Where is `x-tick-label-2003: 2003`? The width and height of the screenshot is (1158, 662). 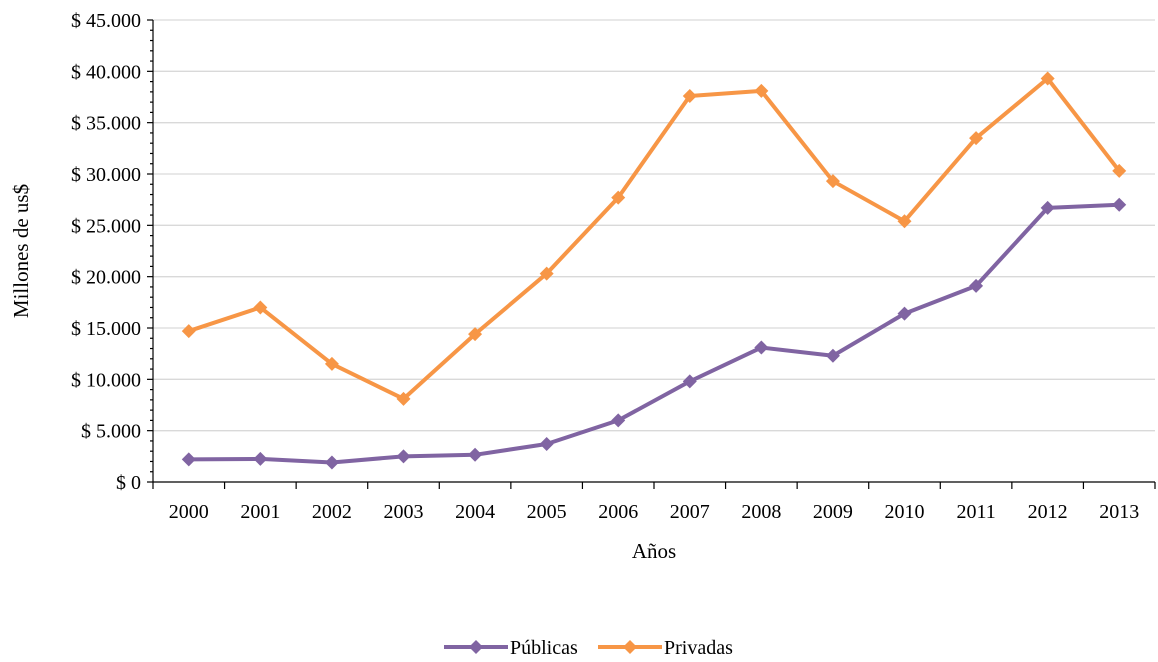
x-tick-label-2003: 2003 is located at coordinates (404, 512).